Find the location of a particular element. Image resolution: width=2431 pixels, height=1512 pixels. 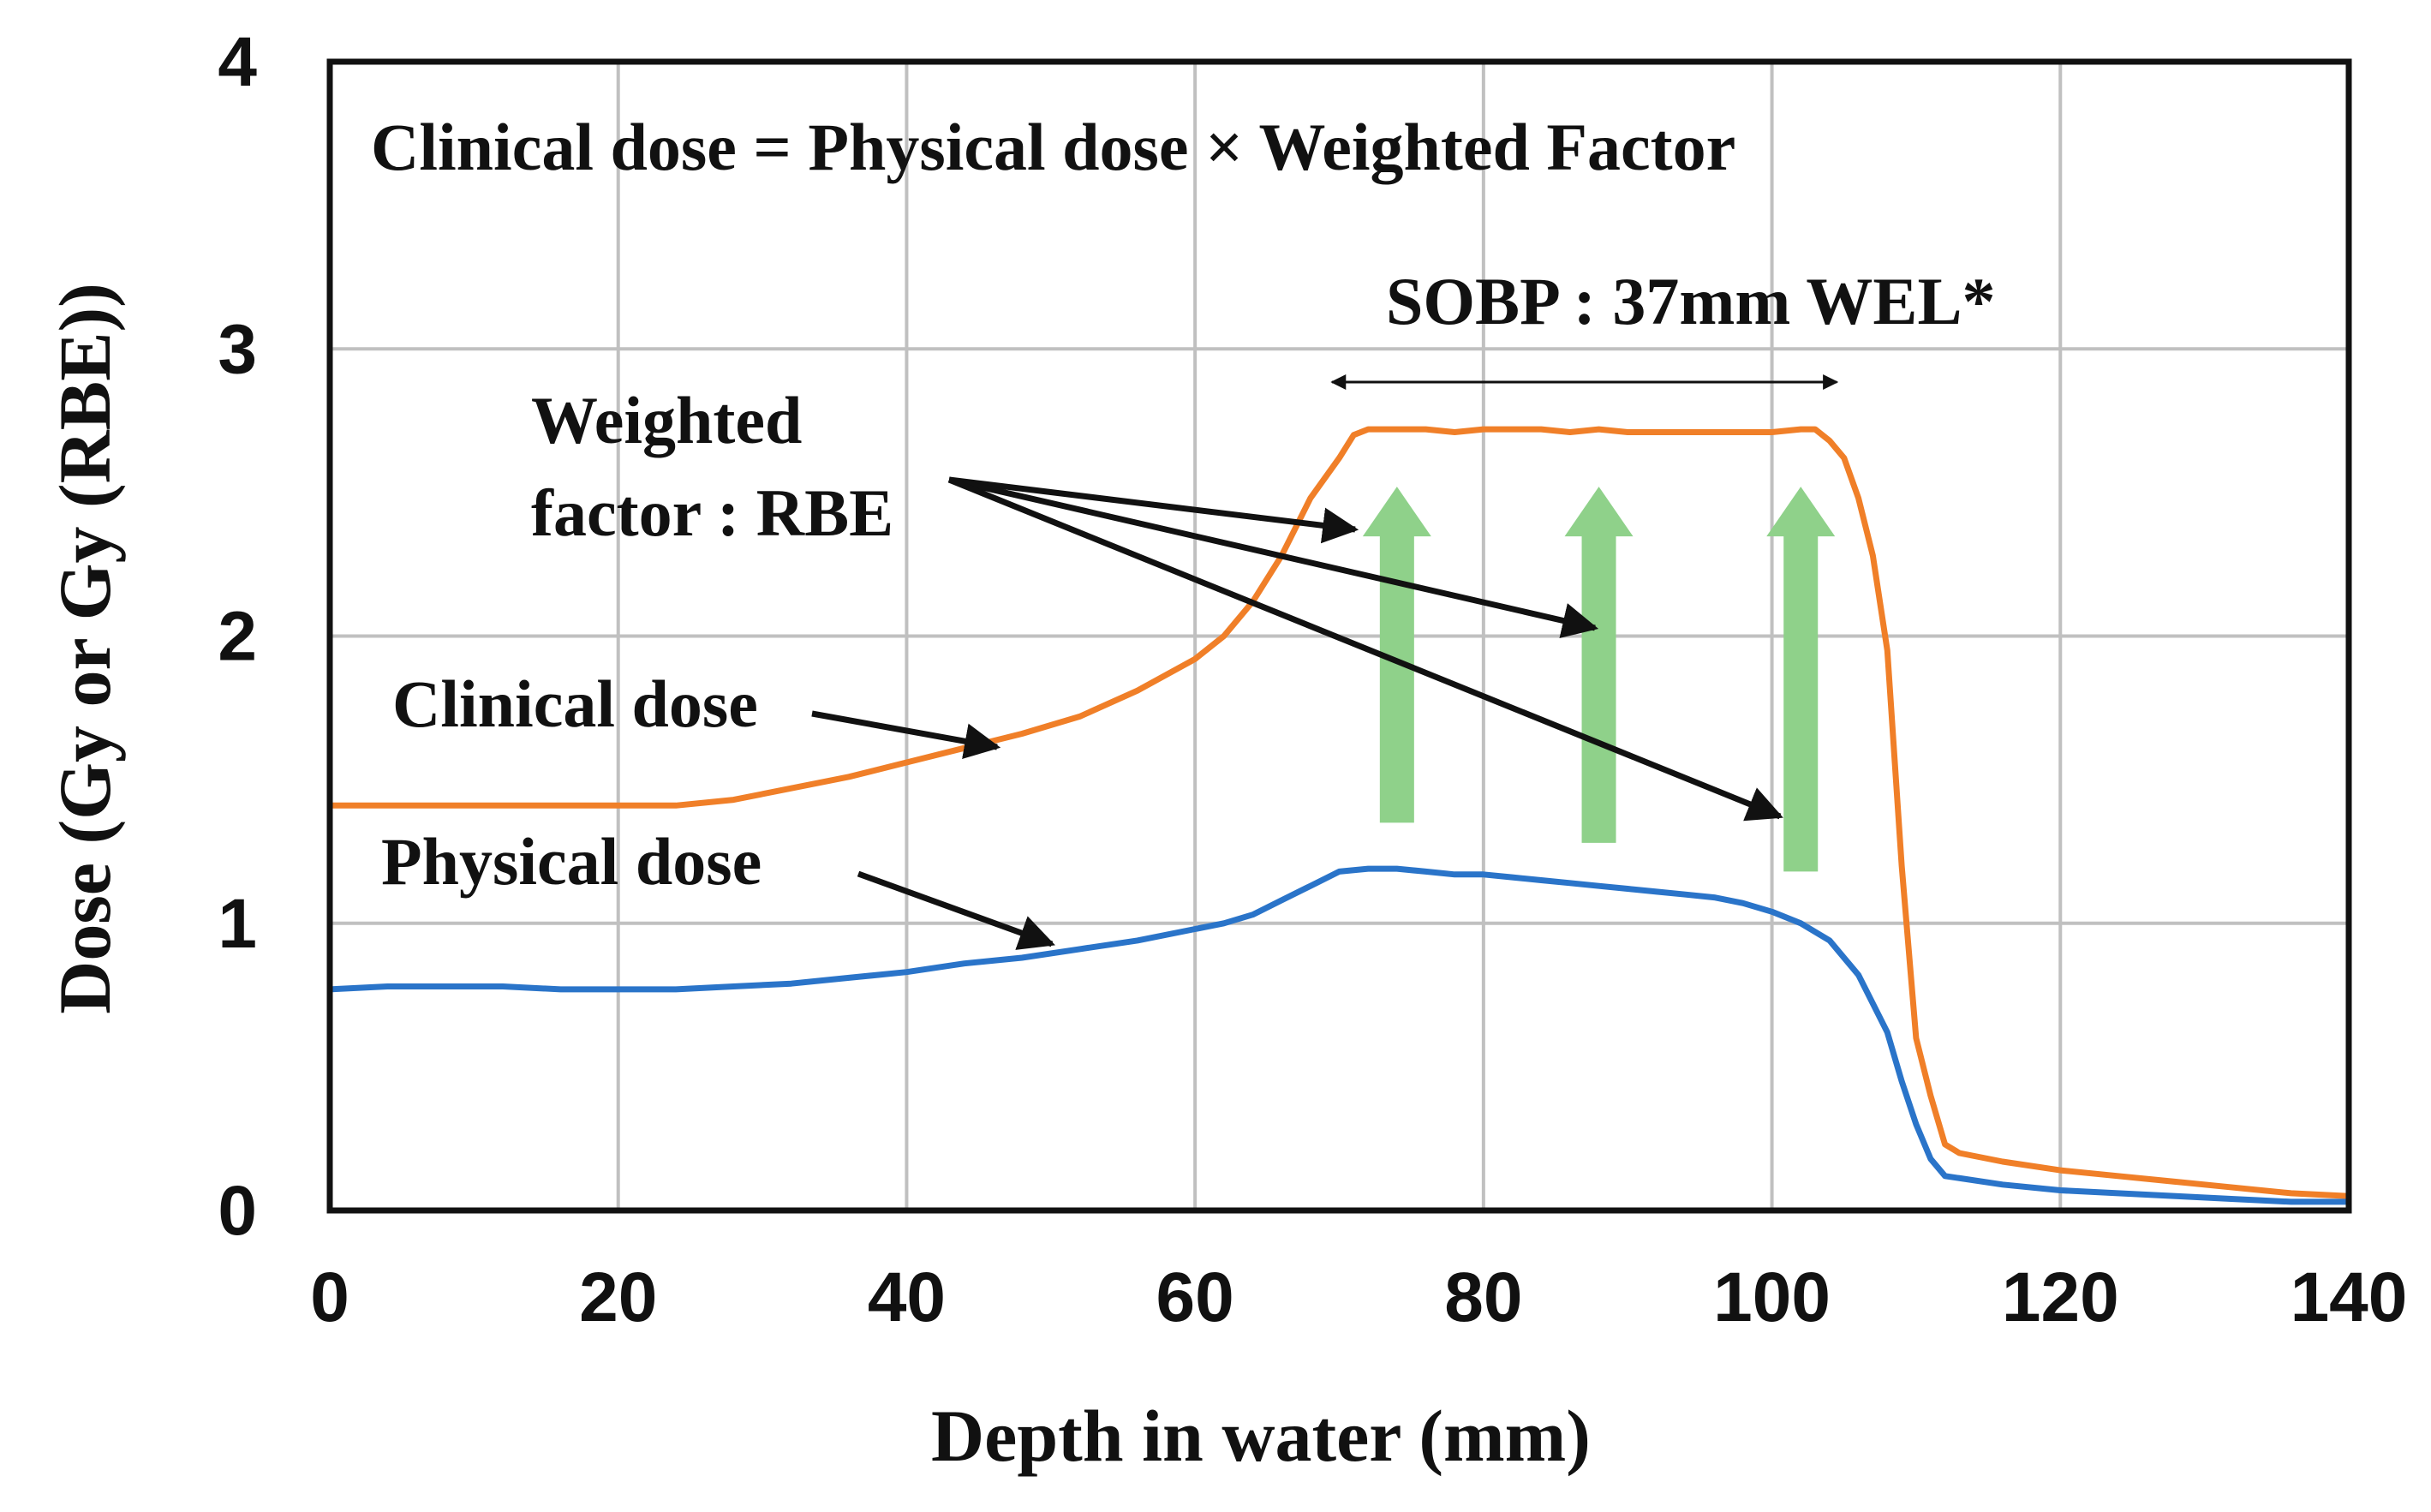

x-tick-label-60: 60 is located at coordinates (1195, 1297).